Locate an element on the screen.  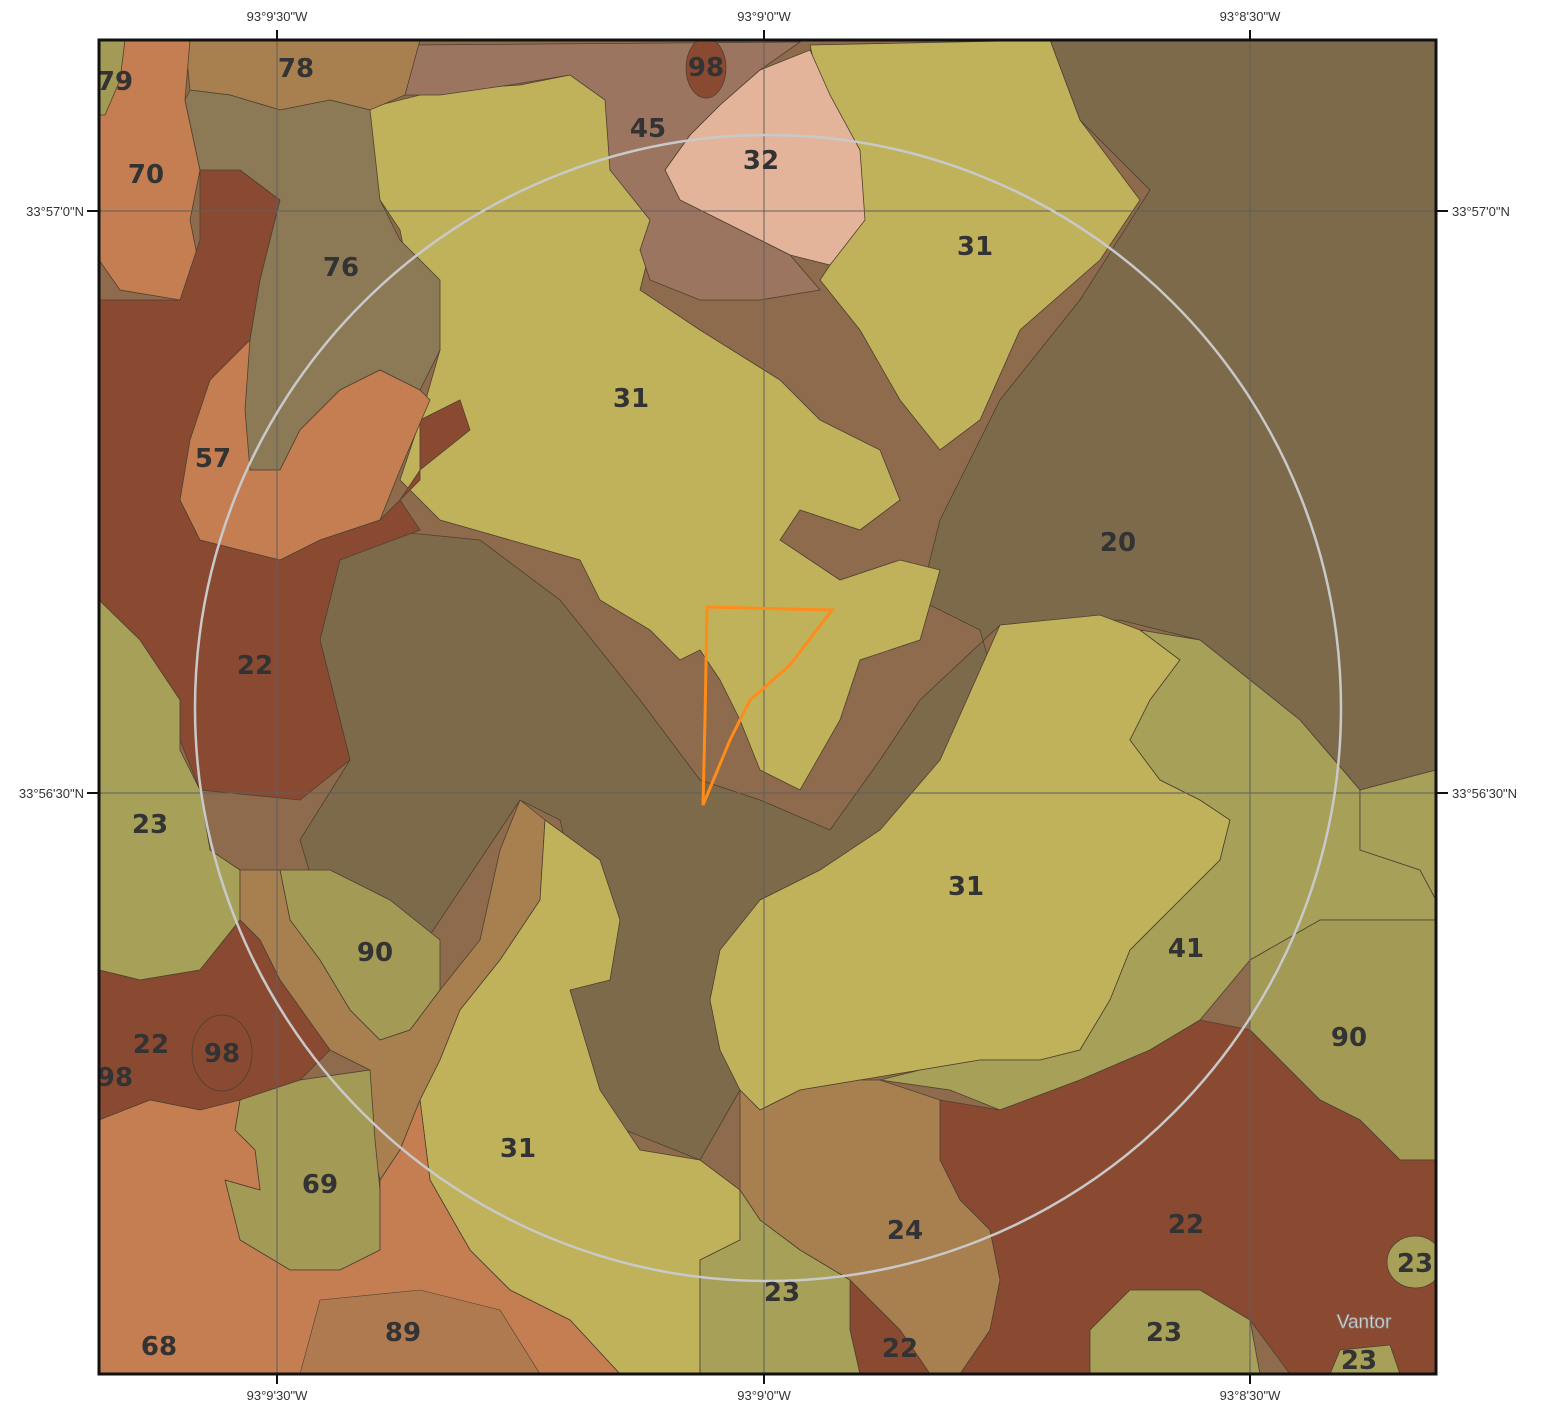
unit-label: 45 is located at coordinates (648, 129).